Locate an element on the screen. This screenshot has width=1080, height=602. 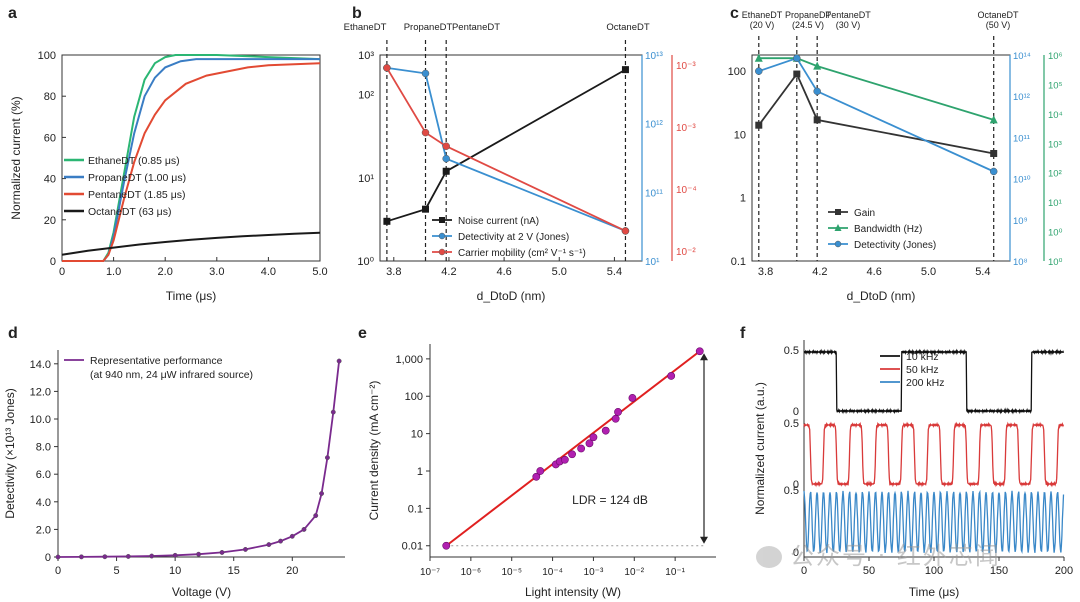
panel-e-ldr-arrowhead-down is located at coordinates (704, 540).